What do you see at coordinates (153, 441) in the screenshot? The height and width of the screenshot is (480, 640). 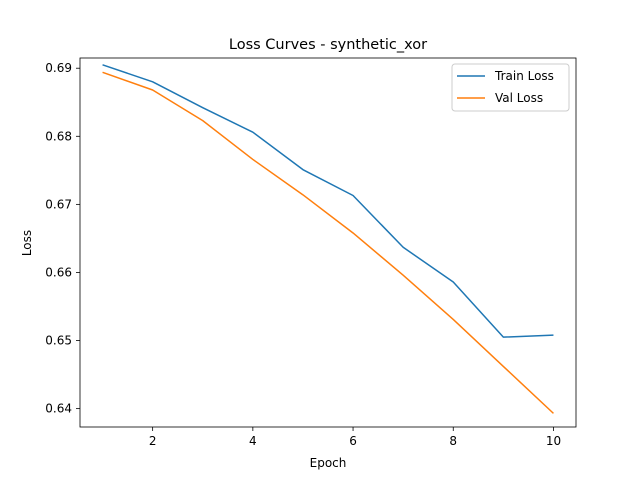 I see `x-tick-label: 2` at bounding box center [153, 441].